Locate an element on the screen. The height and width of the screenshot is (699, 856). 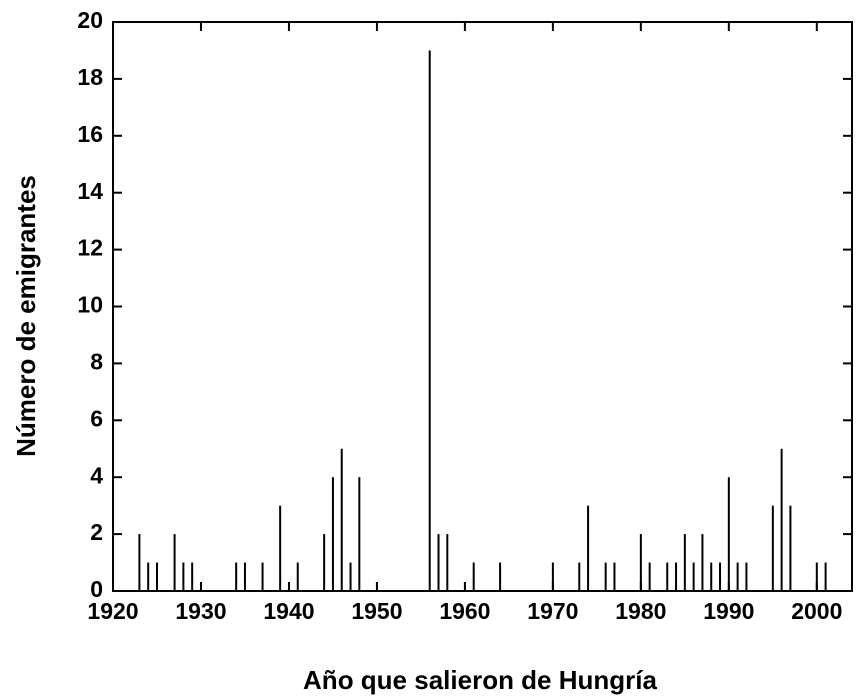
x-tick-label: 1940 is located at coordinates (288, 611).